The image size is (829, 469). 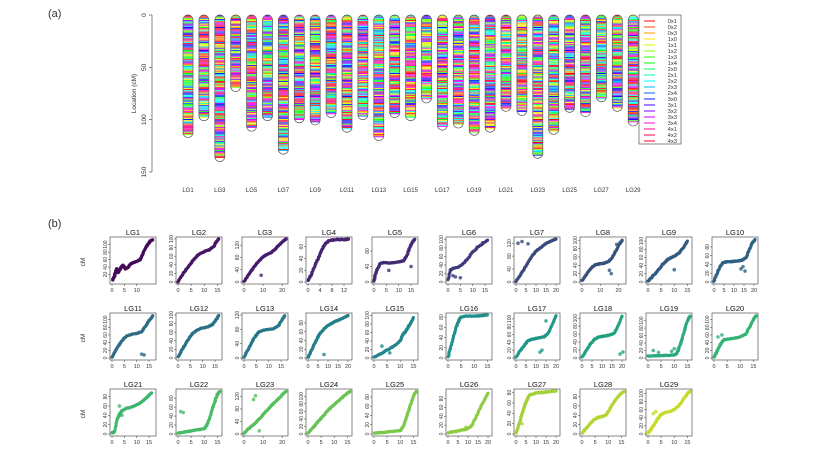 What do you see at coordinates (603, 308) in the screenshot?
I see `scatter-title: LG18` at bounding box center [603, 308].